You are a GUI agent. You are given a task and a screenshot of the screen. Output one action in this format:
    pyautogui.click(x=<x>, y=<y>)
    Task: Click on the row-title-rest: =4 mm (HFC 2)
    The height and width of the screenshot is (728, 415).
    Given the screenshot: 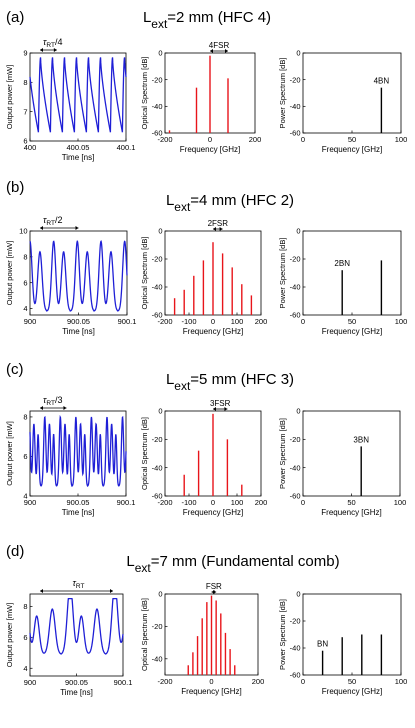 What is the action you would take?
    pyautogui.click(x=242, y=200)
    